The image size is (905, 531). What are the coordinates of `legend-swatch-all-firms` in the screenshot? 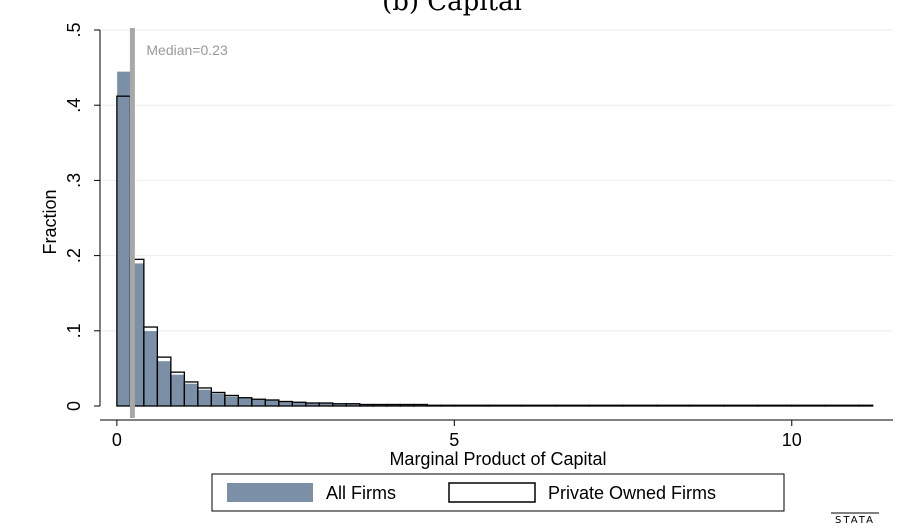 It's located at (270, 492).